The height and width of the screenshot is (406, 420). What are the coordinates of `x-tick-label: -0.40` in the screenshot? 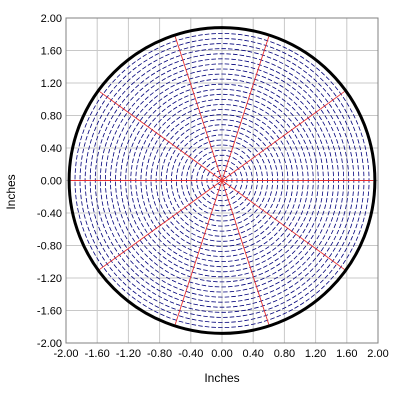 It's located at (190, 354).